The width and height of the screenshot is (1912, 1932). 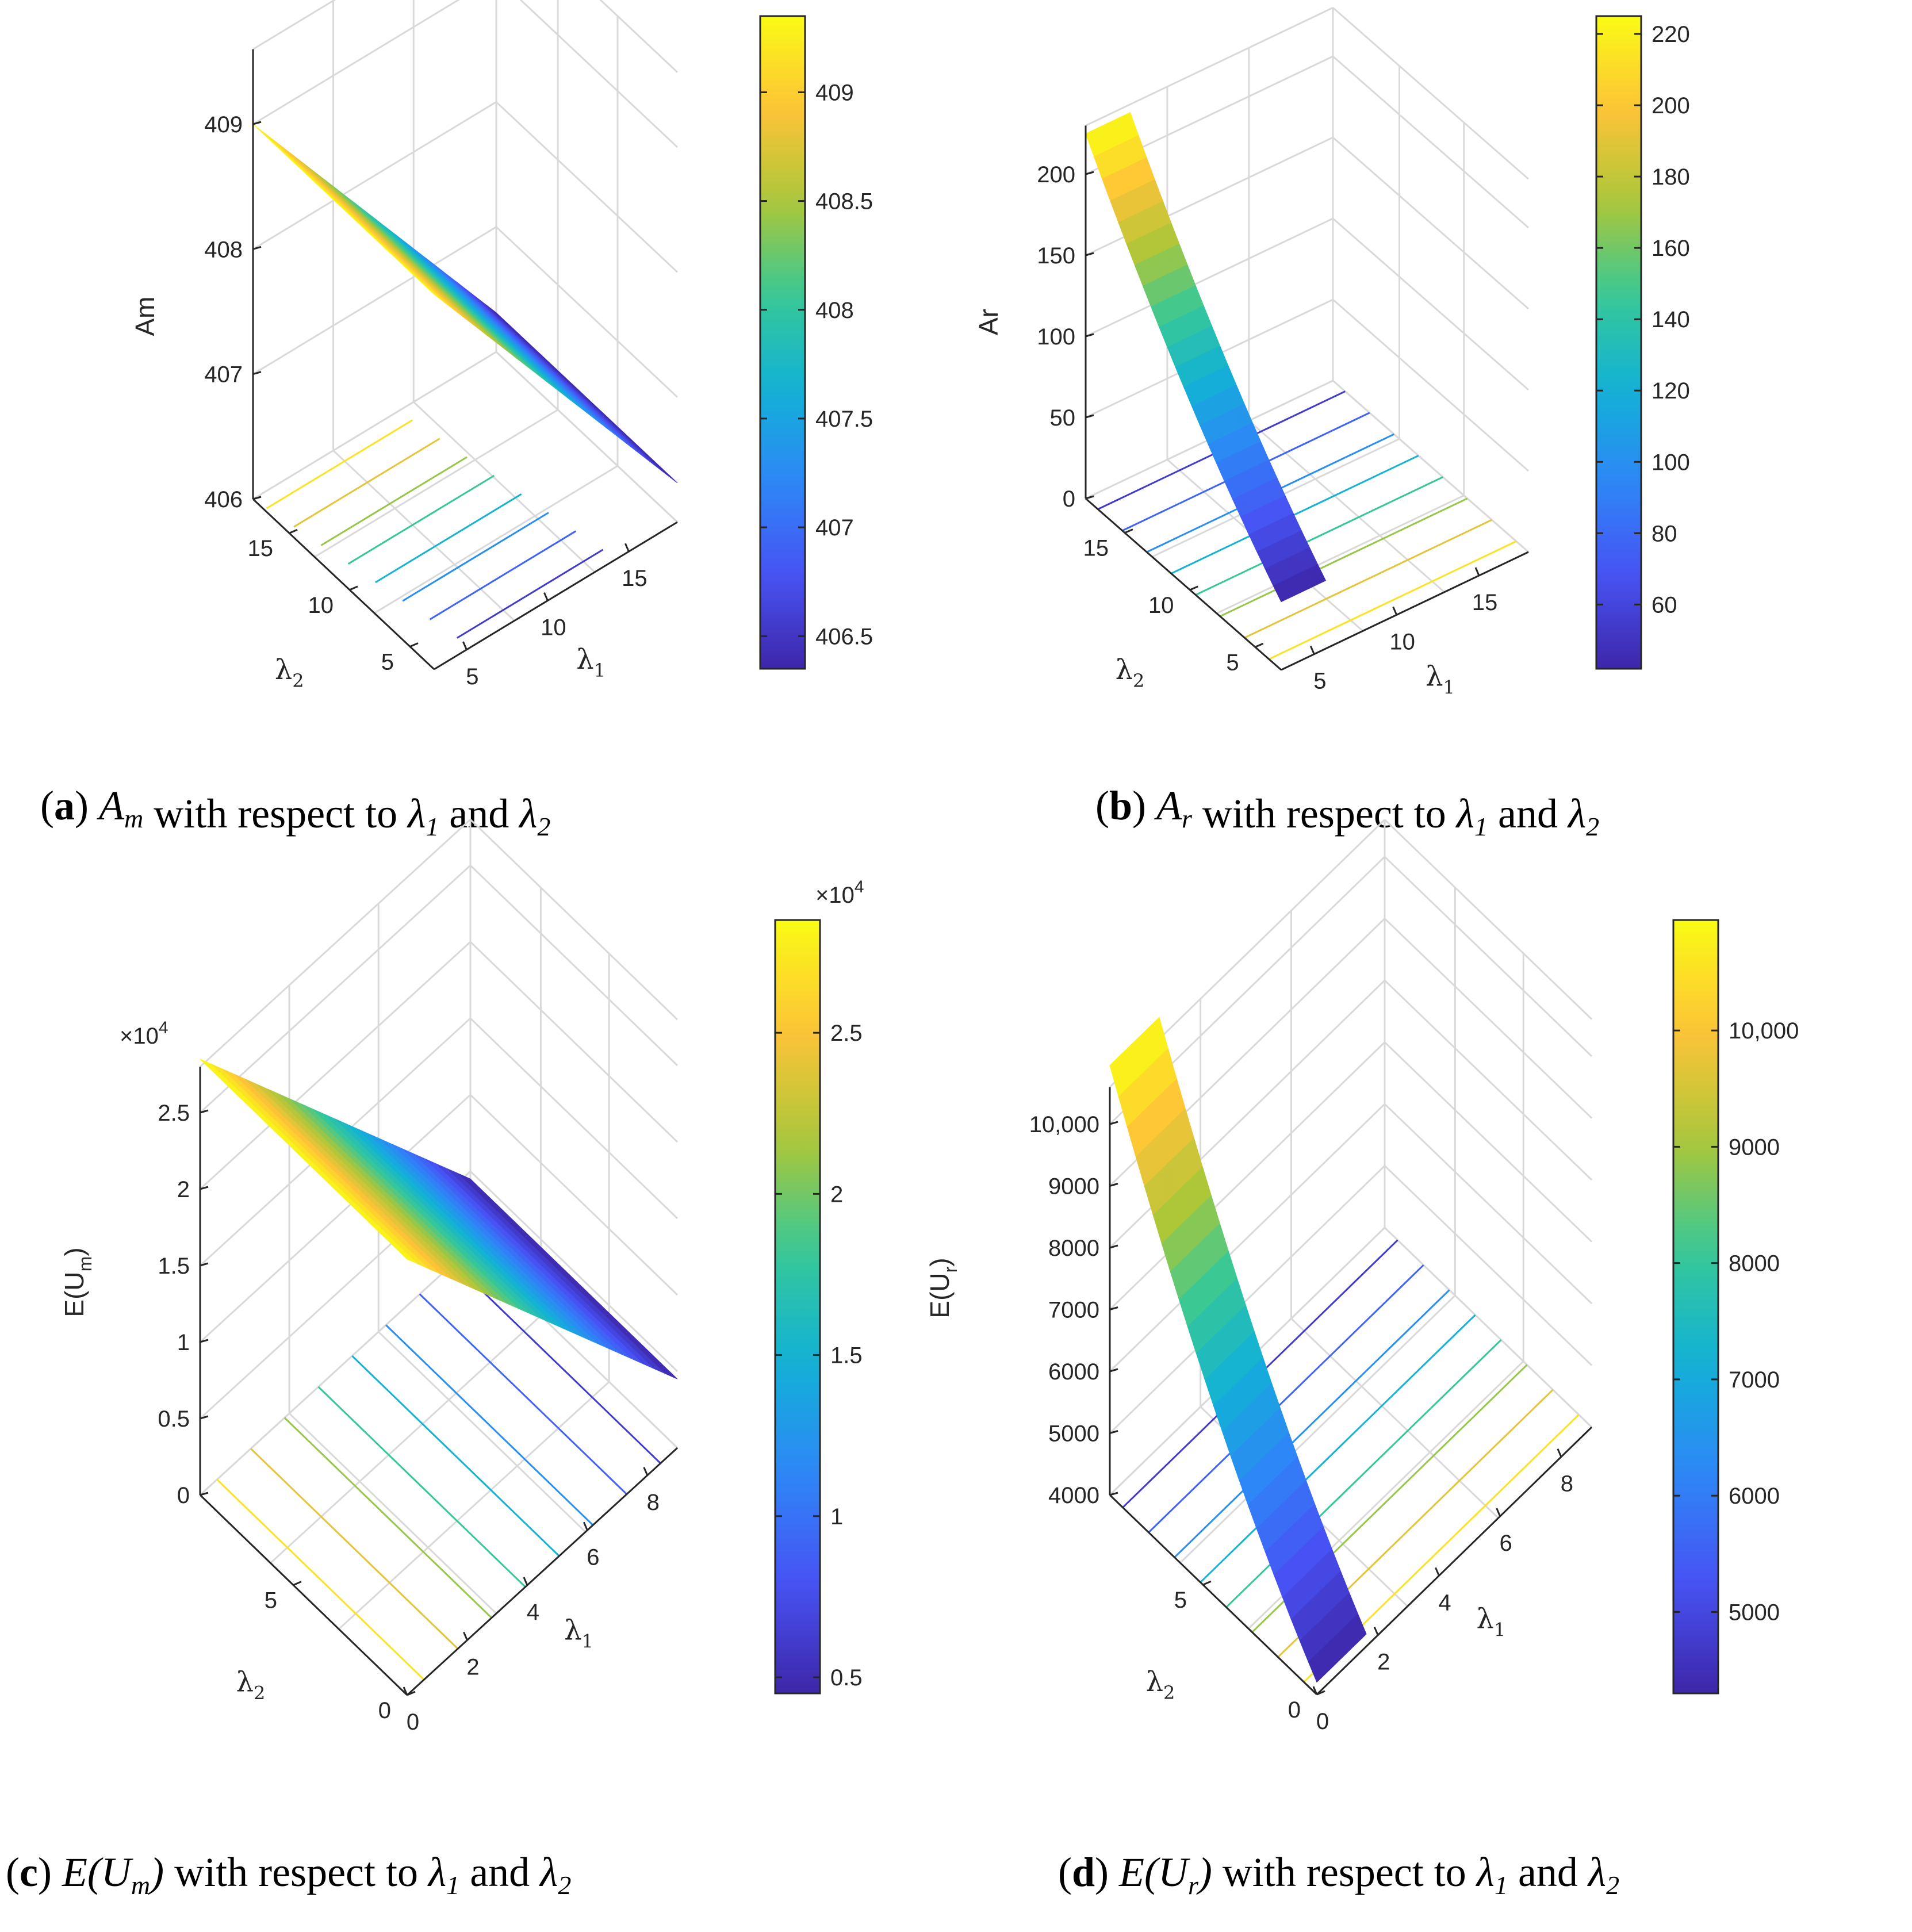 I want to click on x-tick-label: 10, so click(x=1402, y=641).